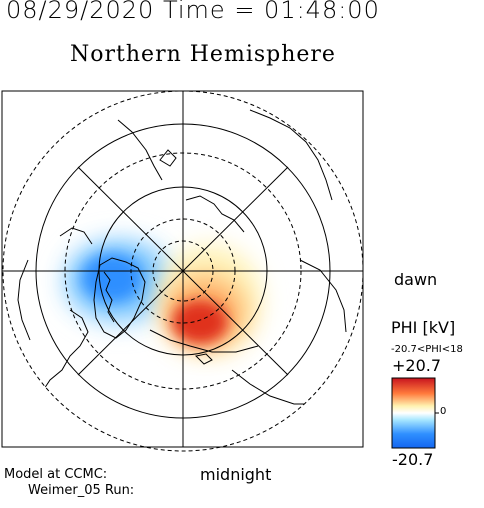 The width and height of the screenshot is (484, 508). What do you see at coordinates (413, 413) in the screenshot?
I see `colorbar-gradient` at bounding box center [413, 413].